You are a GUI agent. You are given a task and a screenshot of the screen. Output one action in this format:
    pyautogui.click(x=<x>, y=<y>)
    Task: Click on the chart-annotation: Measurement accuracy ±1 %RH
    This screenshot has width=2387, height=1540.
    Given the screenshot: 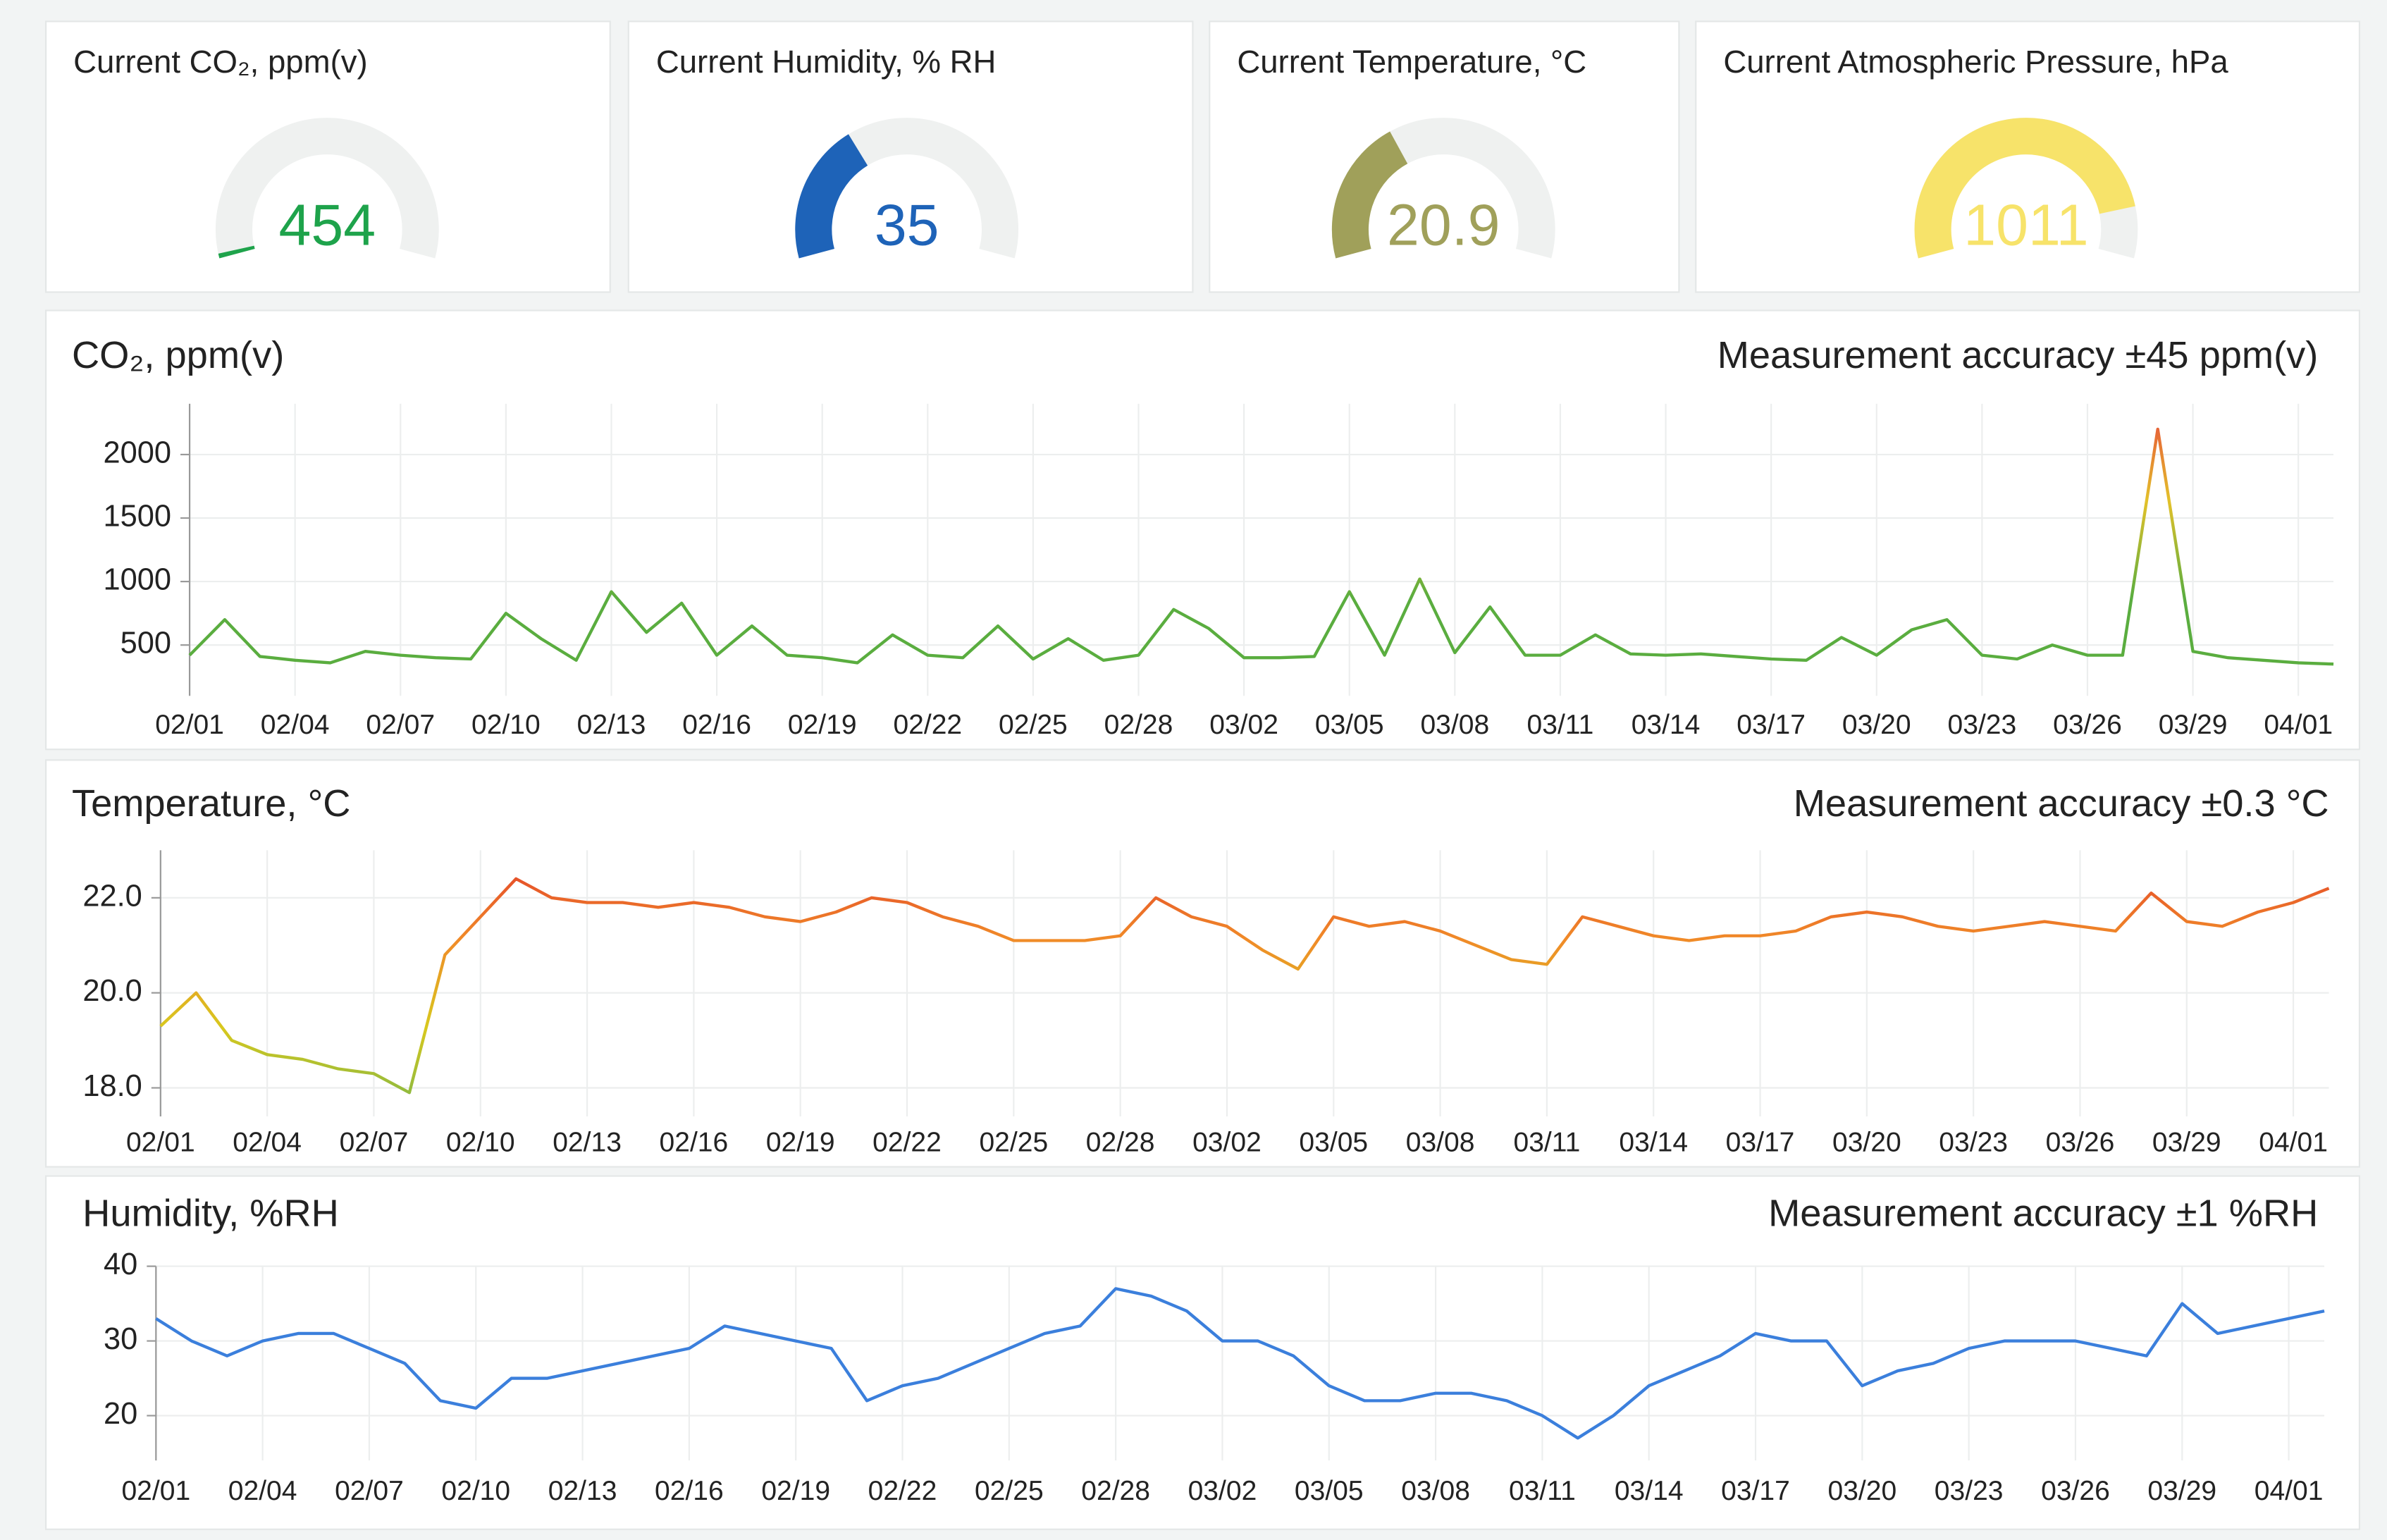 What is the action you would take?
    pyautogui.click(x=2043, y=1213)
    